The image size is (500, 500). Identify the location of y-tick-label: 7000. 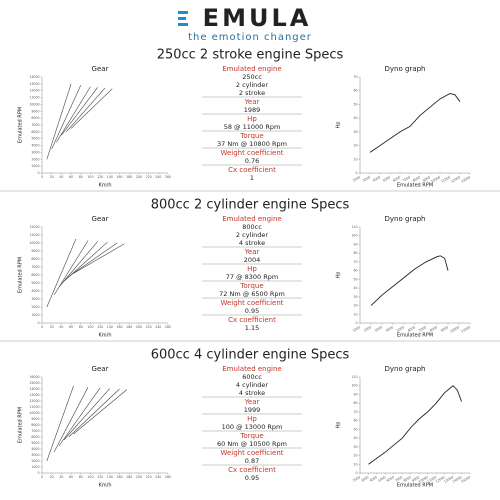
(35, 125).